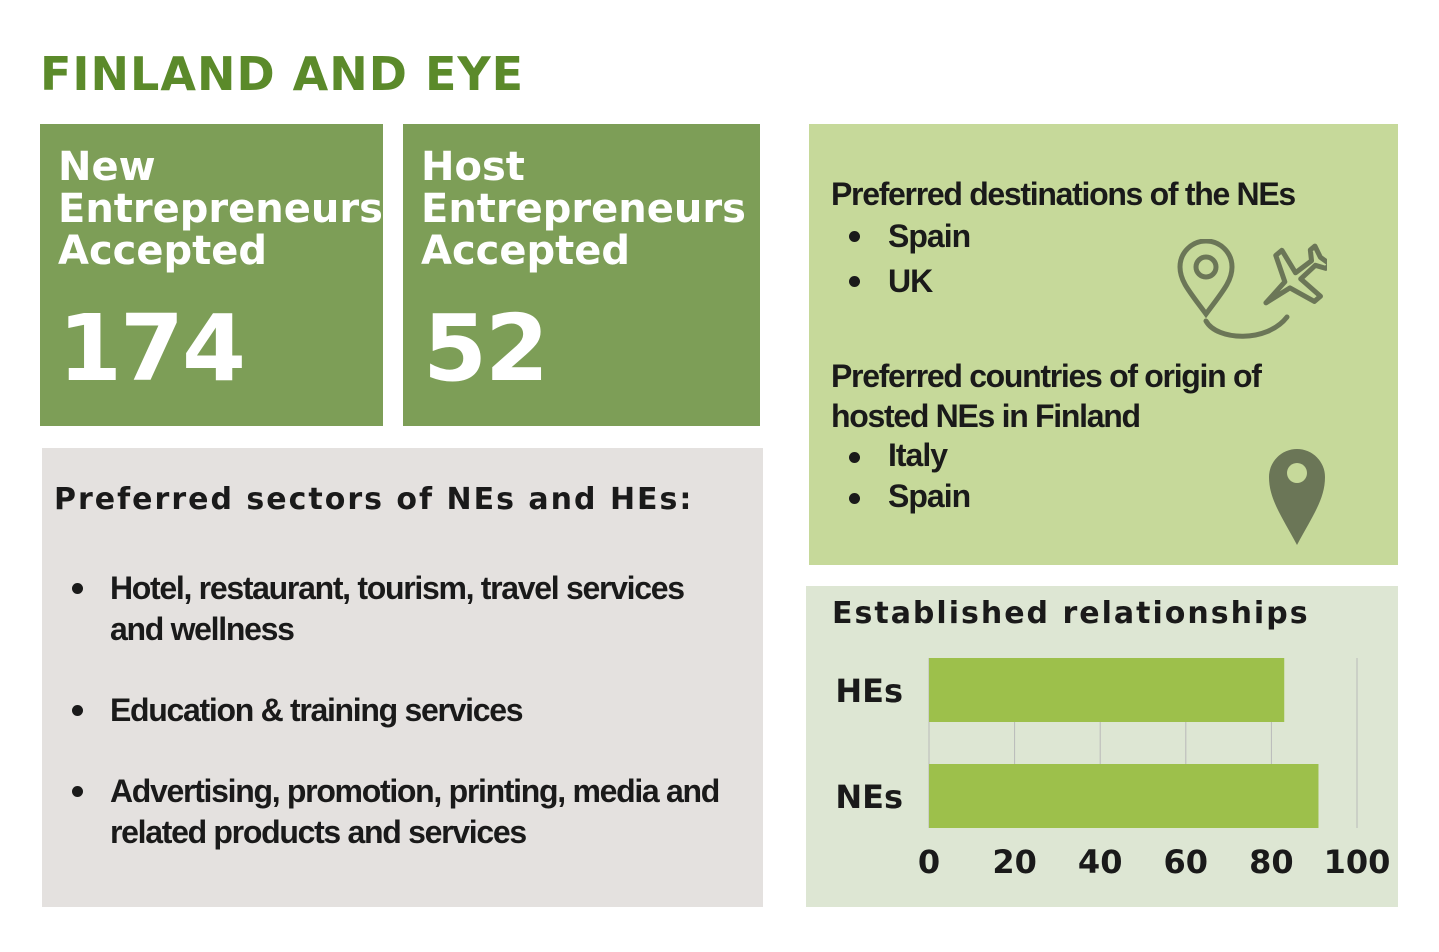  I want to click on destination-item: UK, so click(909, 281).